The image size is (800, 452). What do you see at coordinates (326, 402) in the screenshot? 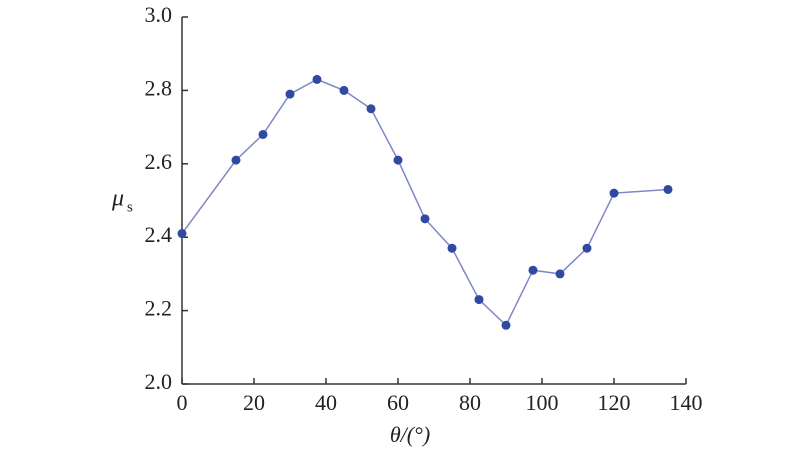
I see `x-tick-label: 40` at bounding box center [326, 402].